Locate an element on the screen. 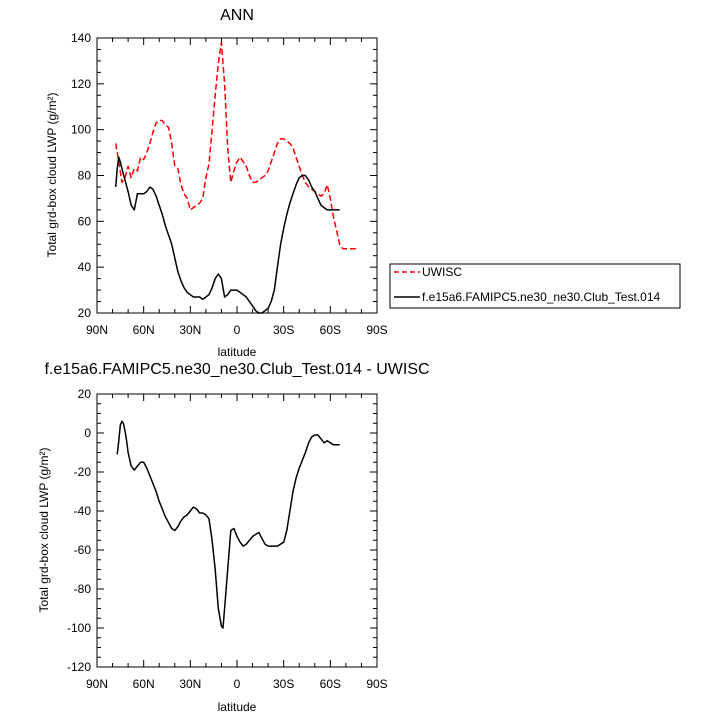  top-x-tick-label: 60S is located at coordinates (330, 330).